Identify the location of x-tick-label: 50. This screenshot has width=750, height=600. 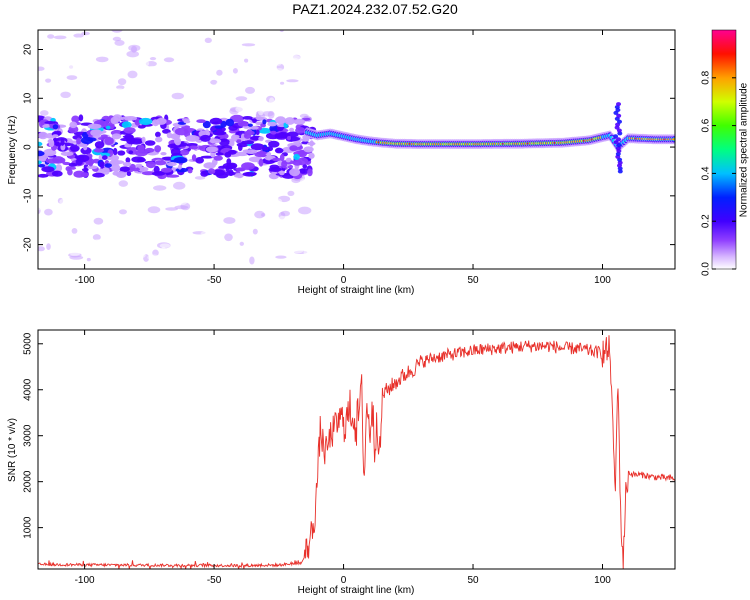
(473, 580).